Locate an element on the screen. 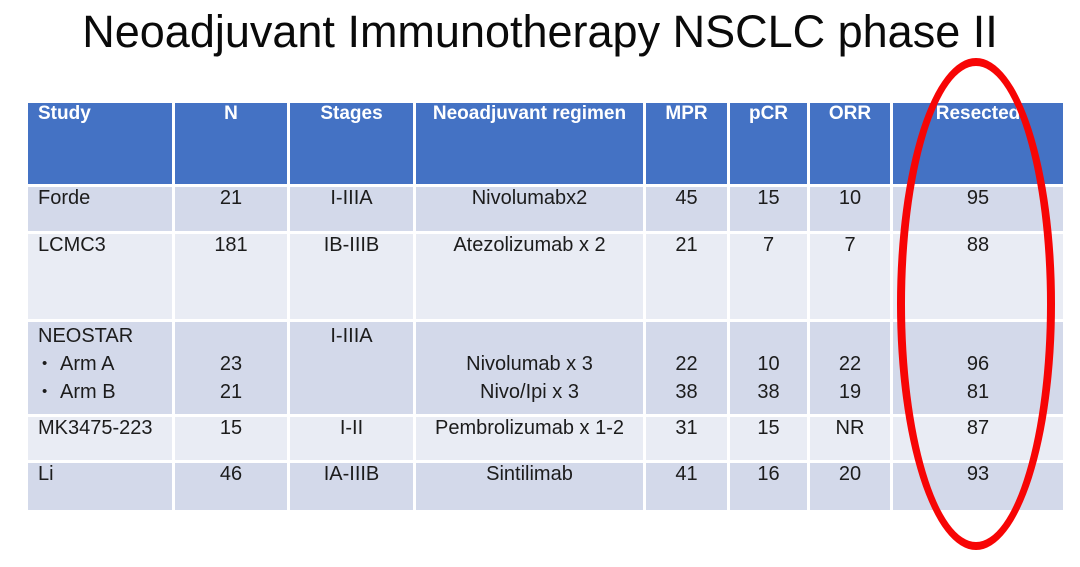  cell-mpr: 21 is located at coordinates (686, 276).